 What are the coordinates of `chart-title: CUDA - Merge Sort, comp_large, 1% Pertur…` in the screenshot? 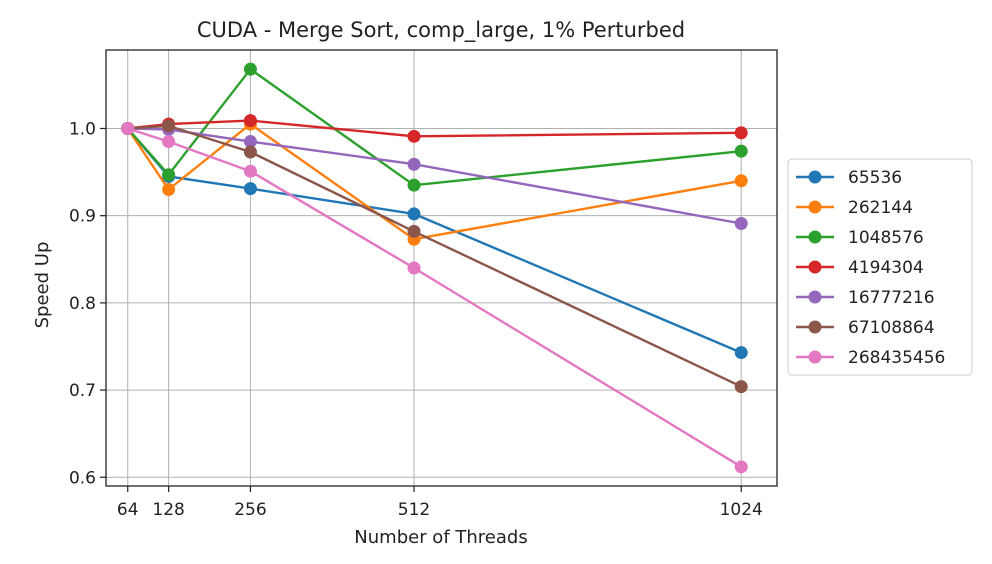 It's located at (441, 30).